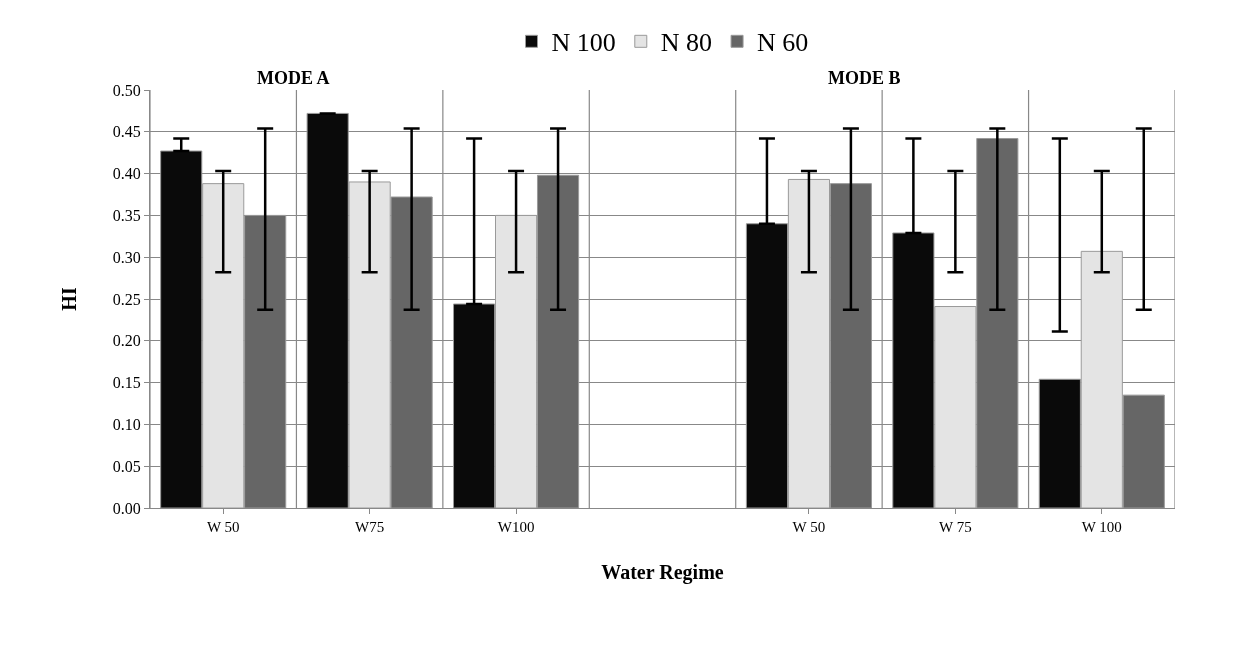 The height and width of the screenshot is (648, 1235). Describe the element at coordinates (69, 299) in the screenshot. I see `y-axis-title: HI` at that location.